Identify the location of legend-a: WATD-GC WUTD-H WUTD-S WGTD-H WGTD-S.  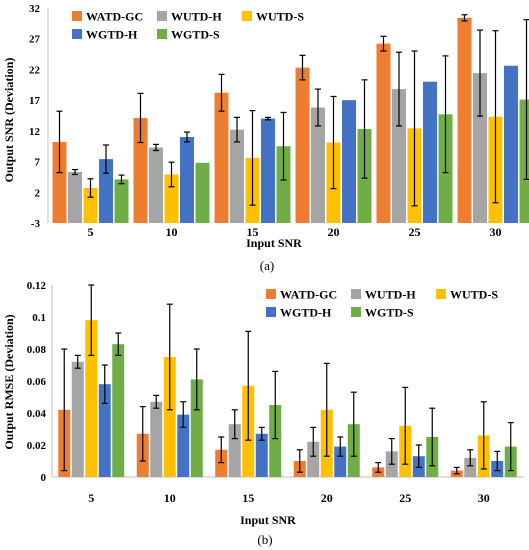
(188, 26).